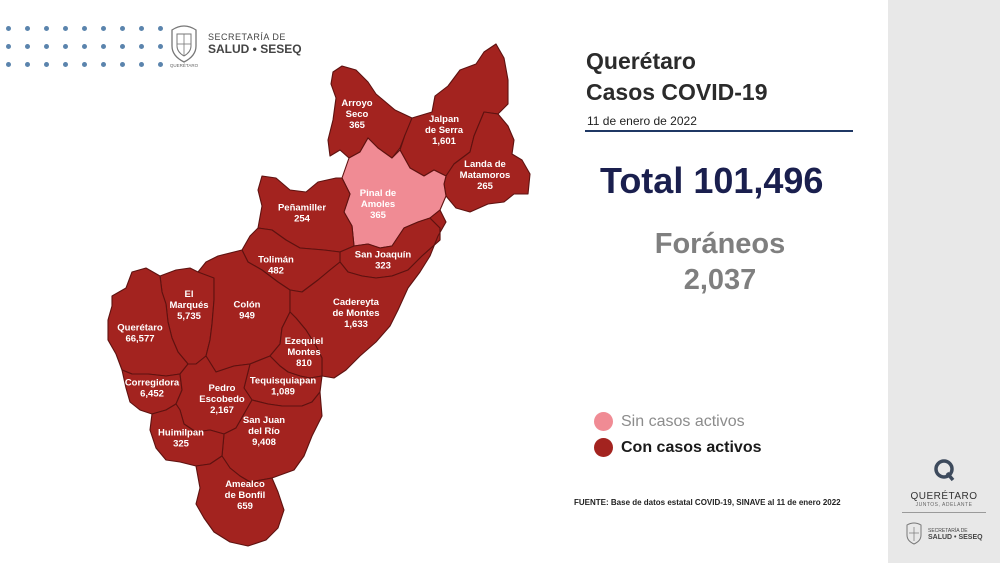 Image resolution: width=1000 pixels, height=563 pixels. I want to click on municipality-cases-corregidora: 6,452, so click(152, 394).